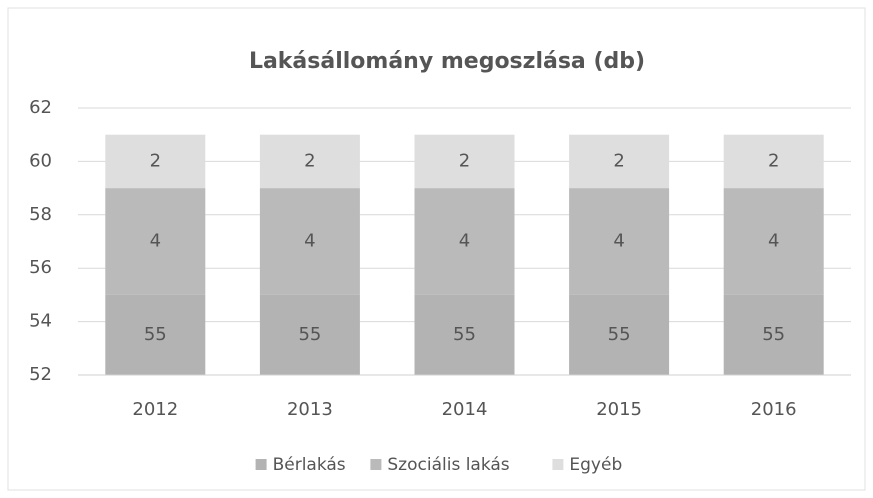 The width and height of the screenshot is (873, 498). Describe the element at coordinates (774, 409) in the screenshot. I see `x-tick-label: 2016` at that location.